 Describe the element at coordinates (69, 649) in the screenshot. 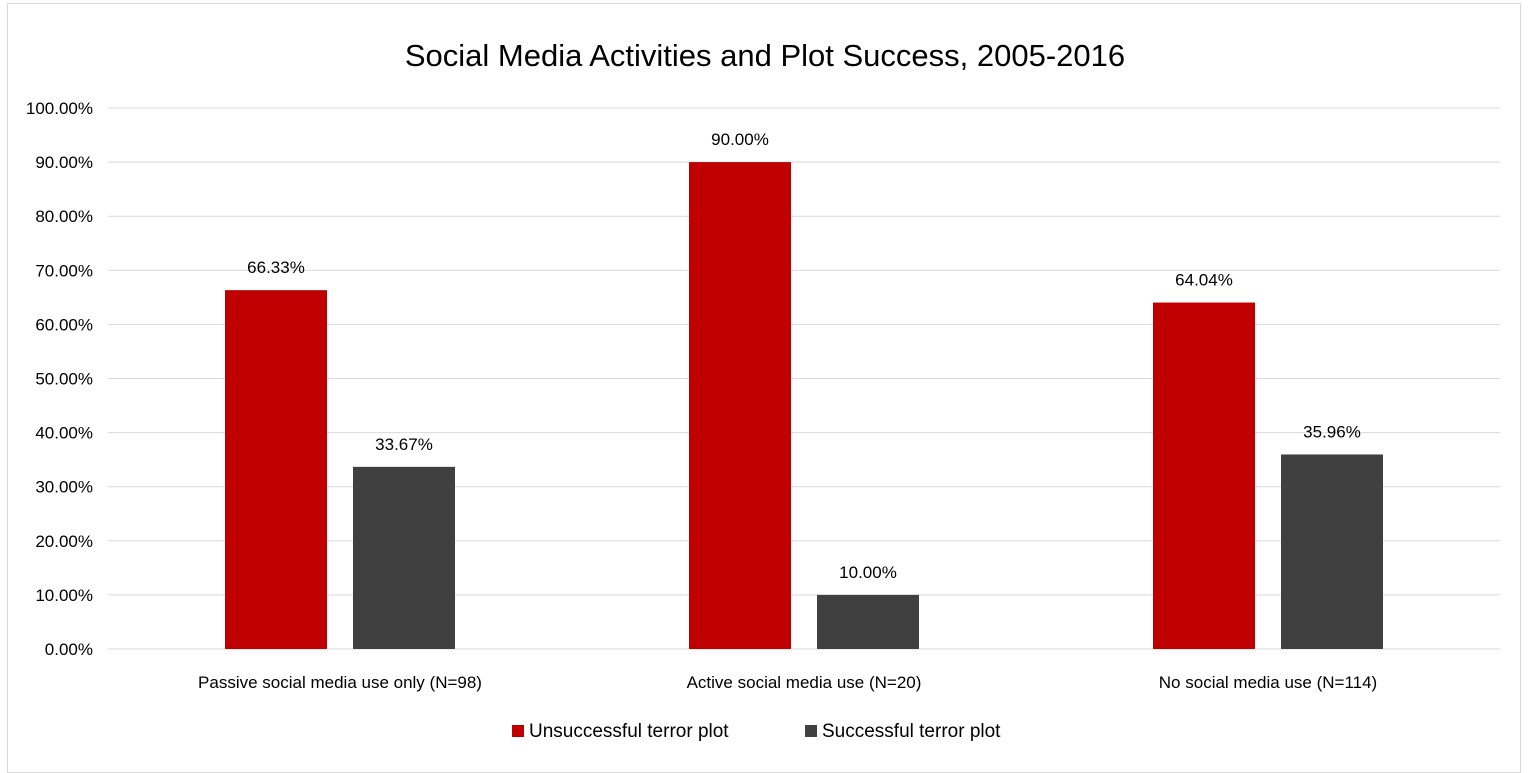

I see `y-tick-label: 0.00%` at that location.